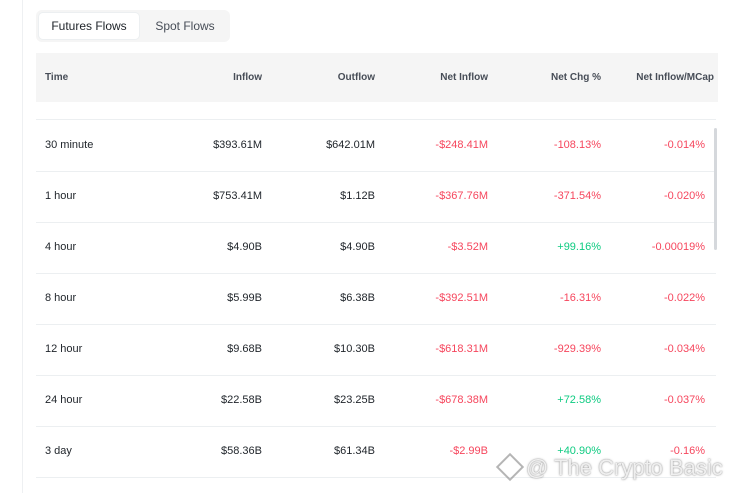 Image resolution: width=756 pixels, height=493 pixels. What do you see at coordinates (624, 467) in the screenshot?
I see `watermark-text: @ The Crypto Basic` at bounding box center [624, 467].